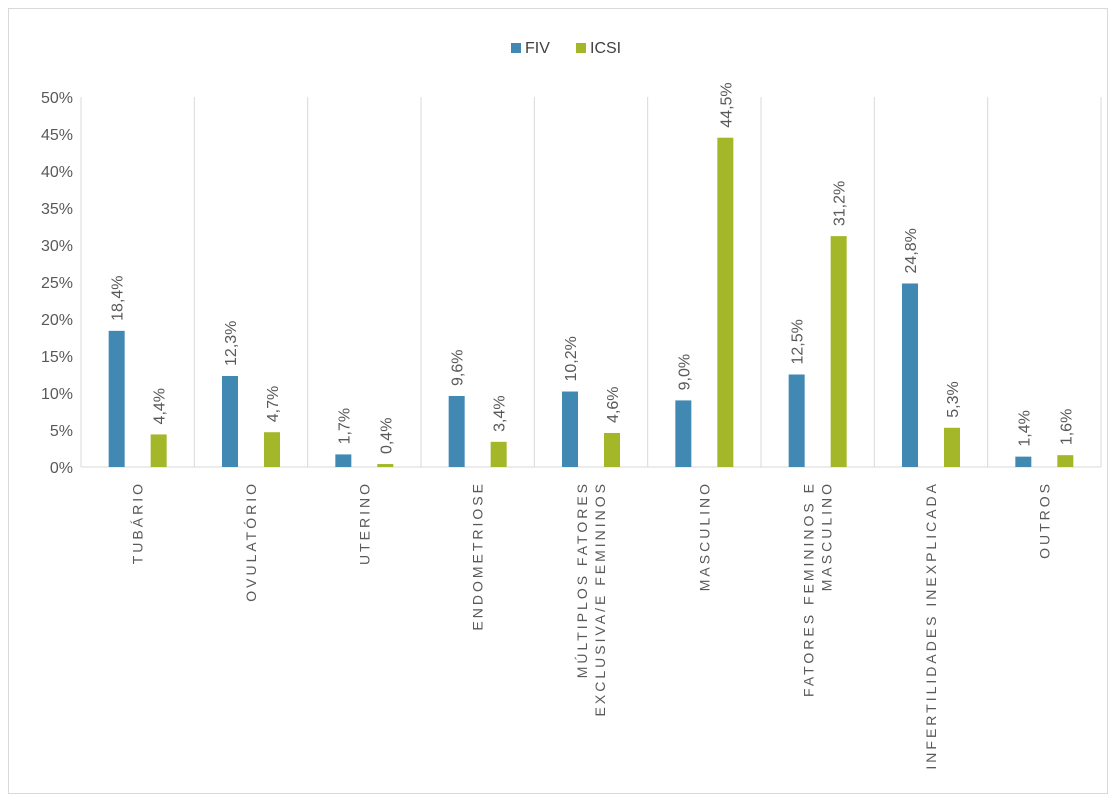 This screenshot has width=1111, height=796. What do you see at coordinates (251, 541) in the screenshot?
I see `x-category-label: OVULATÓRIO` at bounding box center [251, 541].